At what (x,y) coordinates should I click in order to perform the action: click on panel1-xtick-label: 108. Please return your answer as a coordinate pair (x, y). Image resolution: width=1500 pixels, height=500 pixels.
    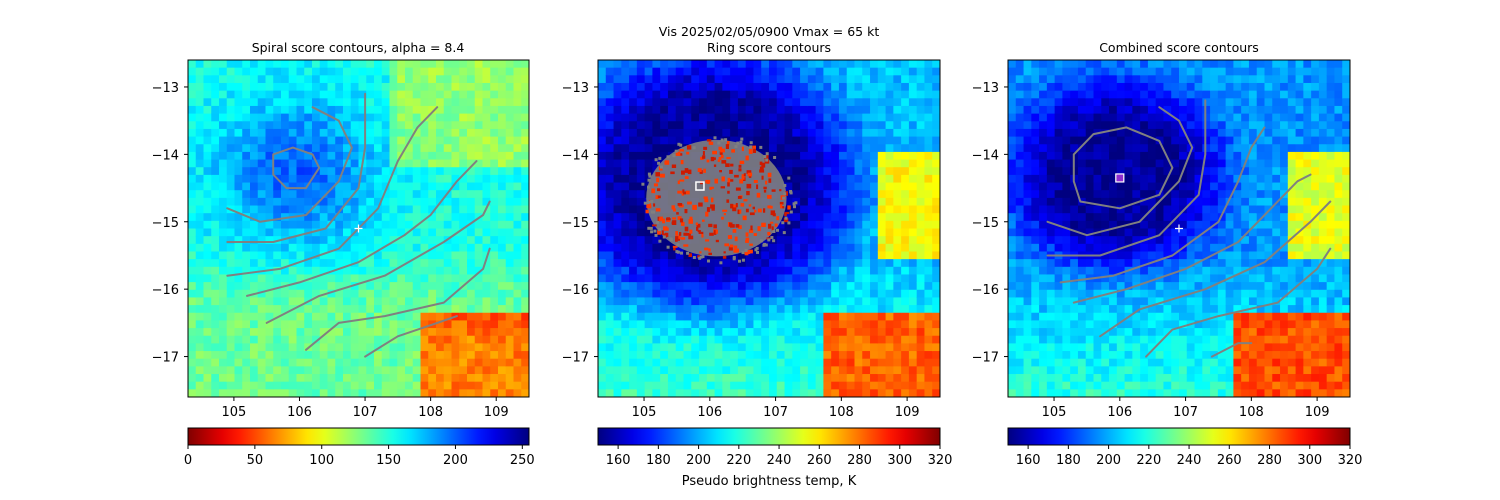
    Looking at the image, I should click on (430, 412).